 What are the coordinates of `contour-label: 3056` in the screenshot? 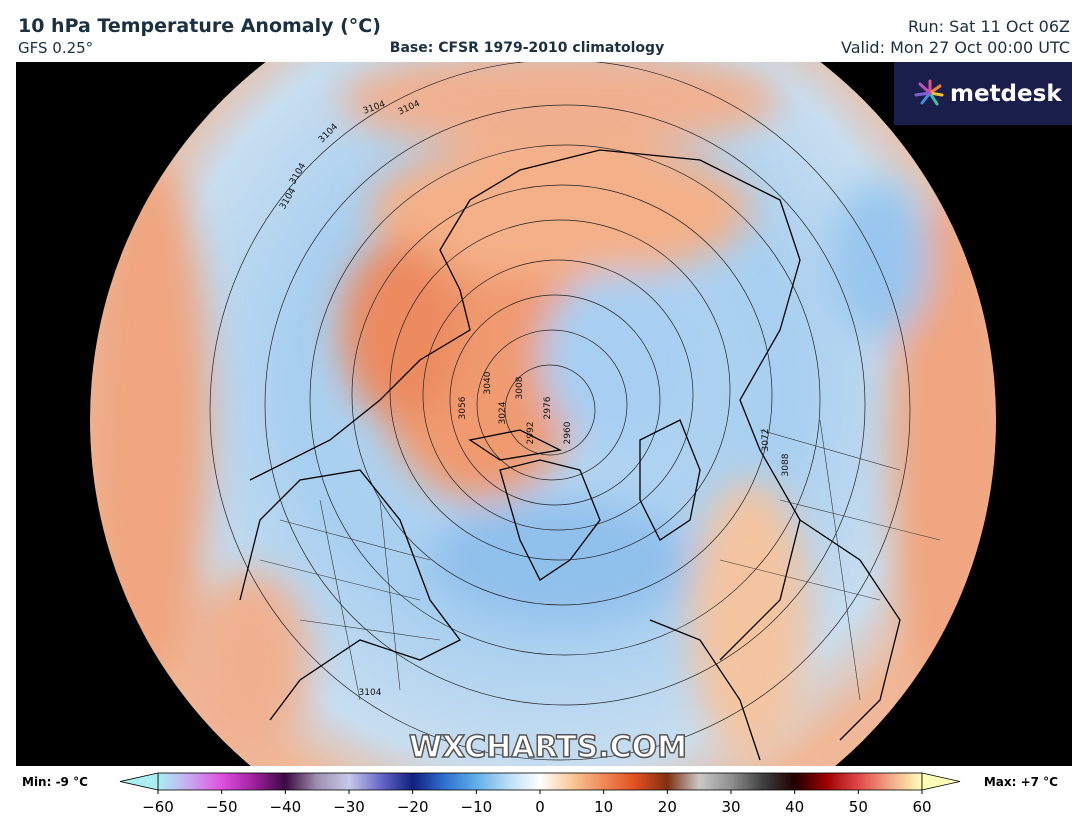 It's located at (463, 407).